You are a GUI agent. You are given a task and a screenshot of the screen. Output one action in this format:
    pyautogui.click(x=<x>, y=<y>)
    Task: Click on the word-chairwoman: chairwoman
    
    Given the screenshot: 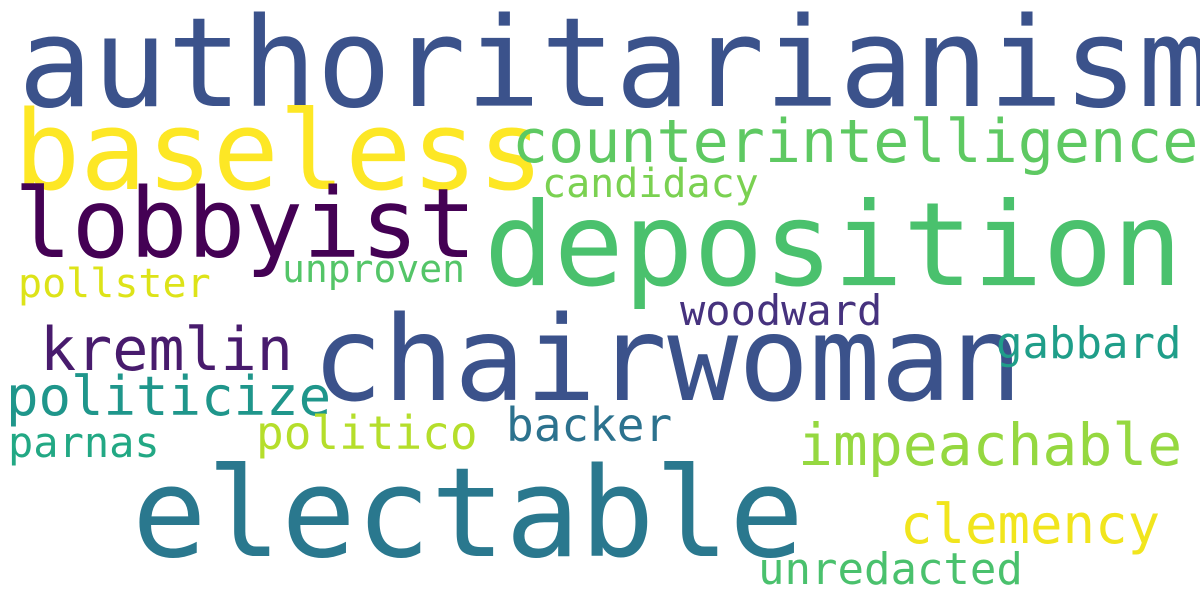 What is the action you would take?
    pyautogui.click(x=667, y=359)
    